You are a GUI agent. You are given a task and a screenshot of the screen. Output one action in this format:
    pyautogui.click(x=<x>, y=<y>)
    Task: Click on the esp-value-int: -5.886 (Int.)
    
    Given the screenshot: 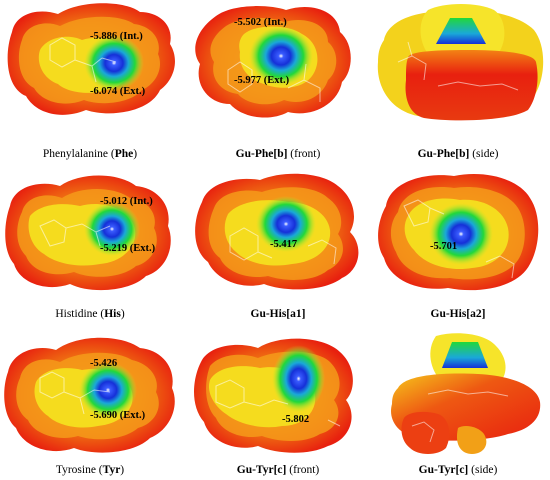 What is the action you would take?
    pyautogui.click(x=116, y=36)
    